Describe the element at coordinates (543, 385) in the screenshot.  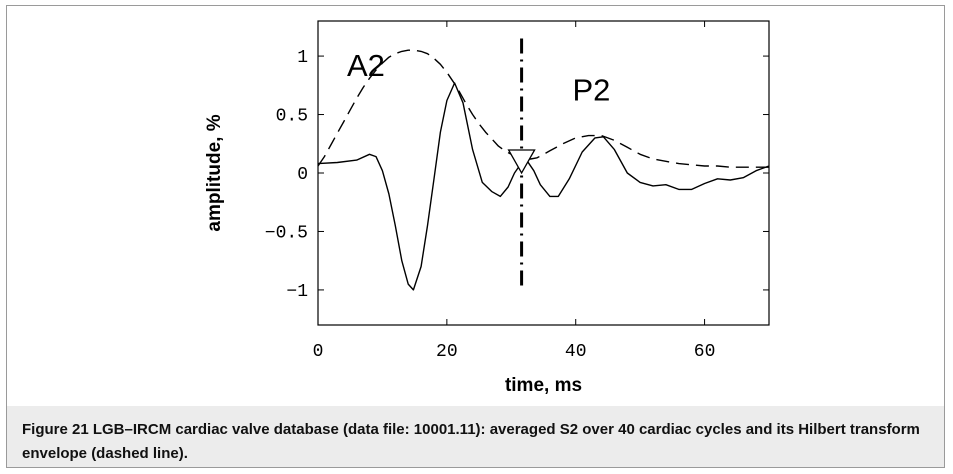
I see `x-axis-title: time, ms` at that location.